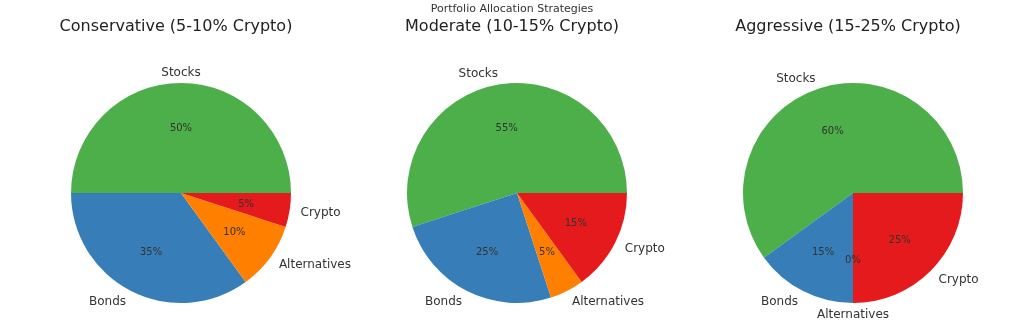  What do you see at coordinates (848, 25) in the screenshot?
I see `chart-title: Aggressive (15-25% Crypto)` at bounding box center [848, 25].